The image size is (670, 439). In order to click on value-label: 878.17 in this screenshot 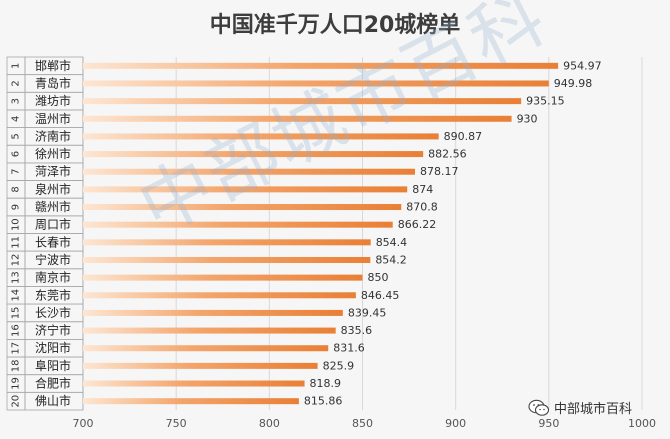, I will do `click(439, 171)`.